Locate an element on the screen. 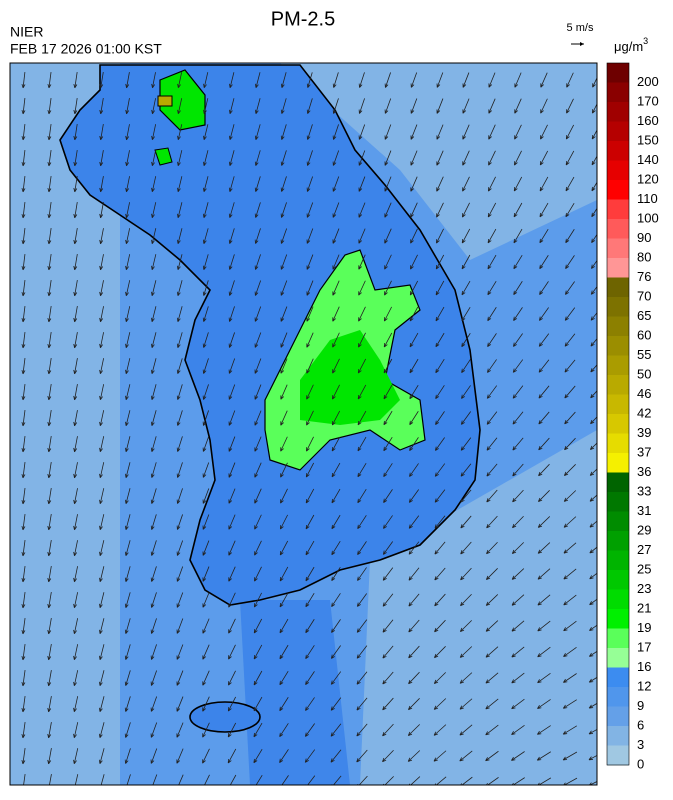 The image size is (673, 800). colorbar-label: 170 is located at coordinates (648, 100).